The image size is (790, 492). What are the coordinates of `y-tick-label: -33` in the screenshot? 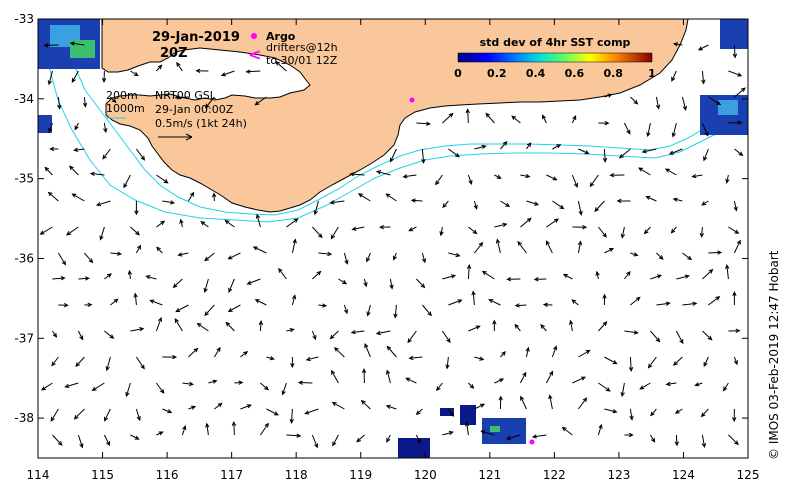 It's located at (24, 19).